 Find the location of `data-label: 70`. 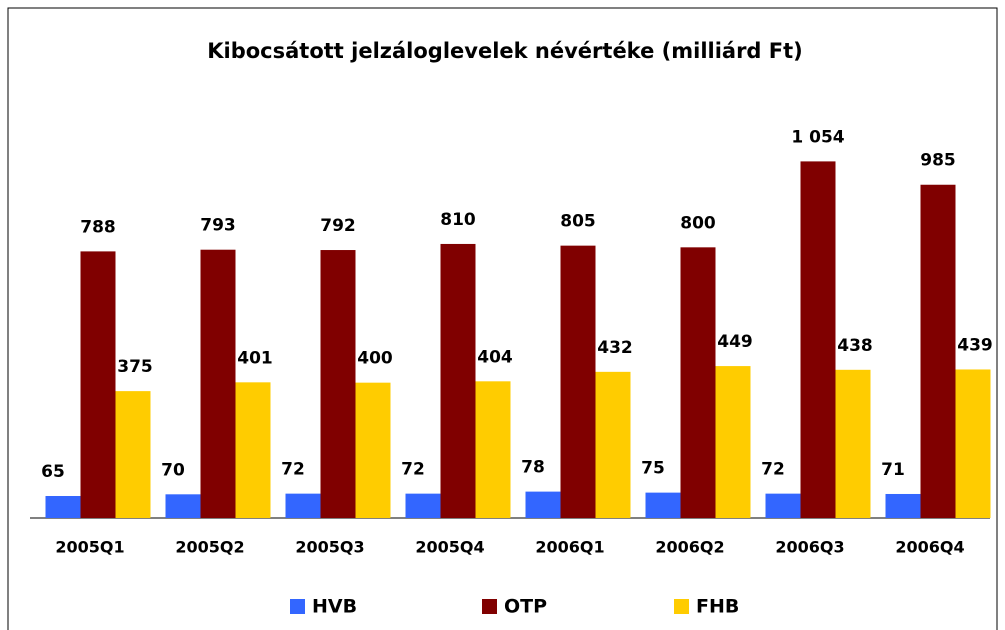

data-label: 70 is located at coordinates (173, 470).